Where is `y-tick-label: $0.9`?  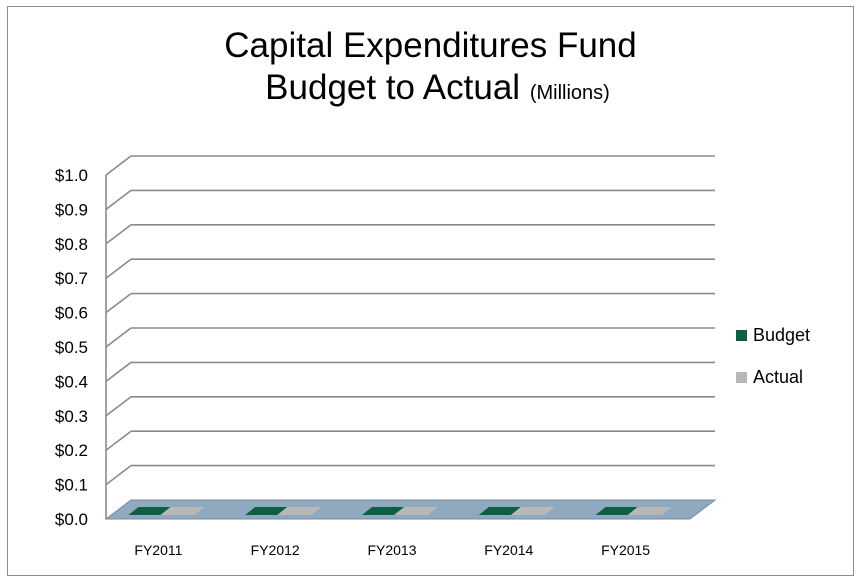 y-tick-label: $0.9 is located at coordinates (71, 209).